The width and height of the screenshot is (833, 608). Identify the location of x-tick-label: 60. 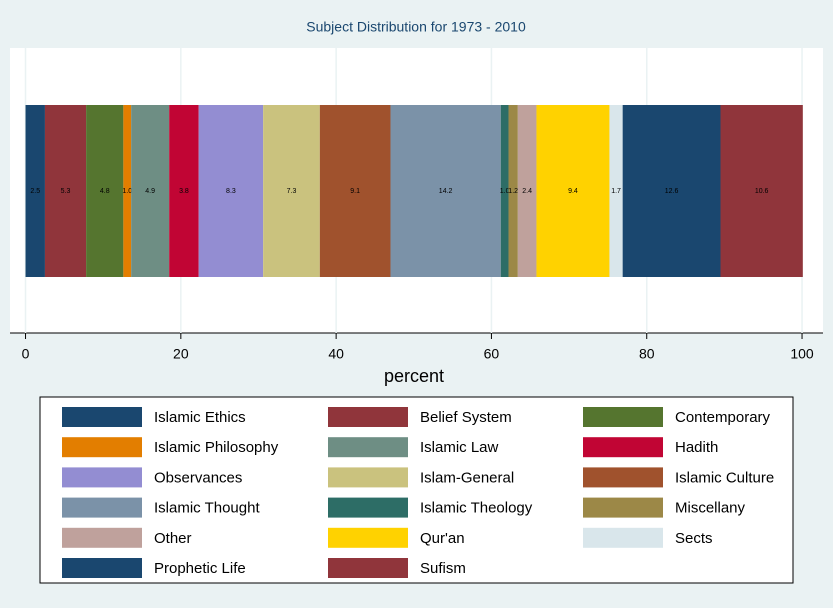
(492, 354).